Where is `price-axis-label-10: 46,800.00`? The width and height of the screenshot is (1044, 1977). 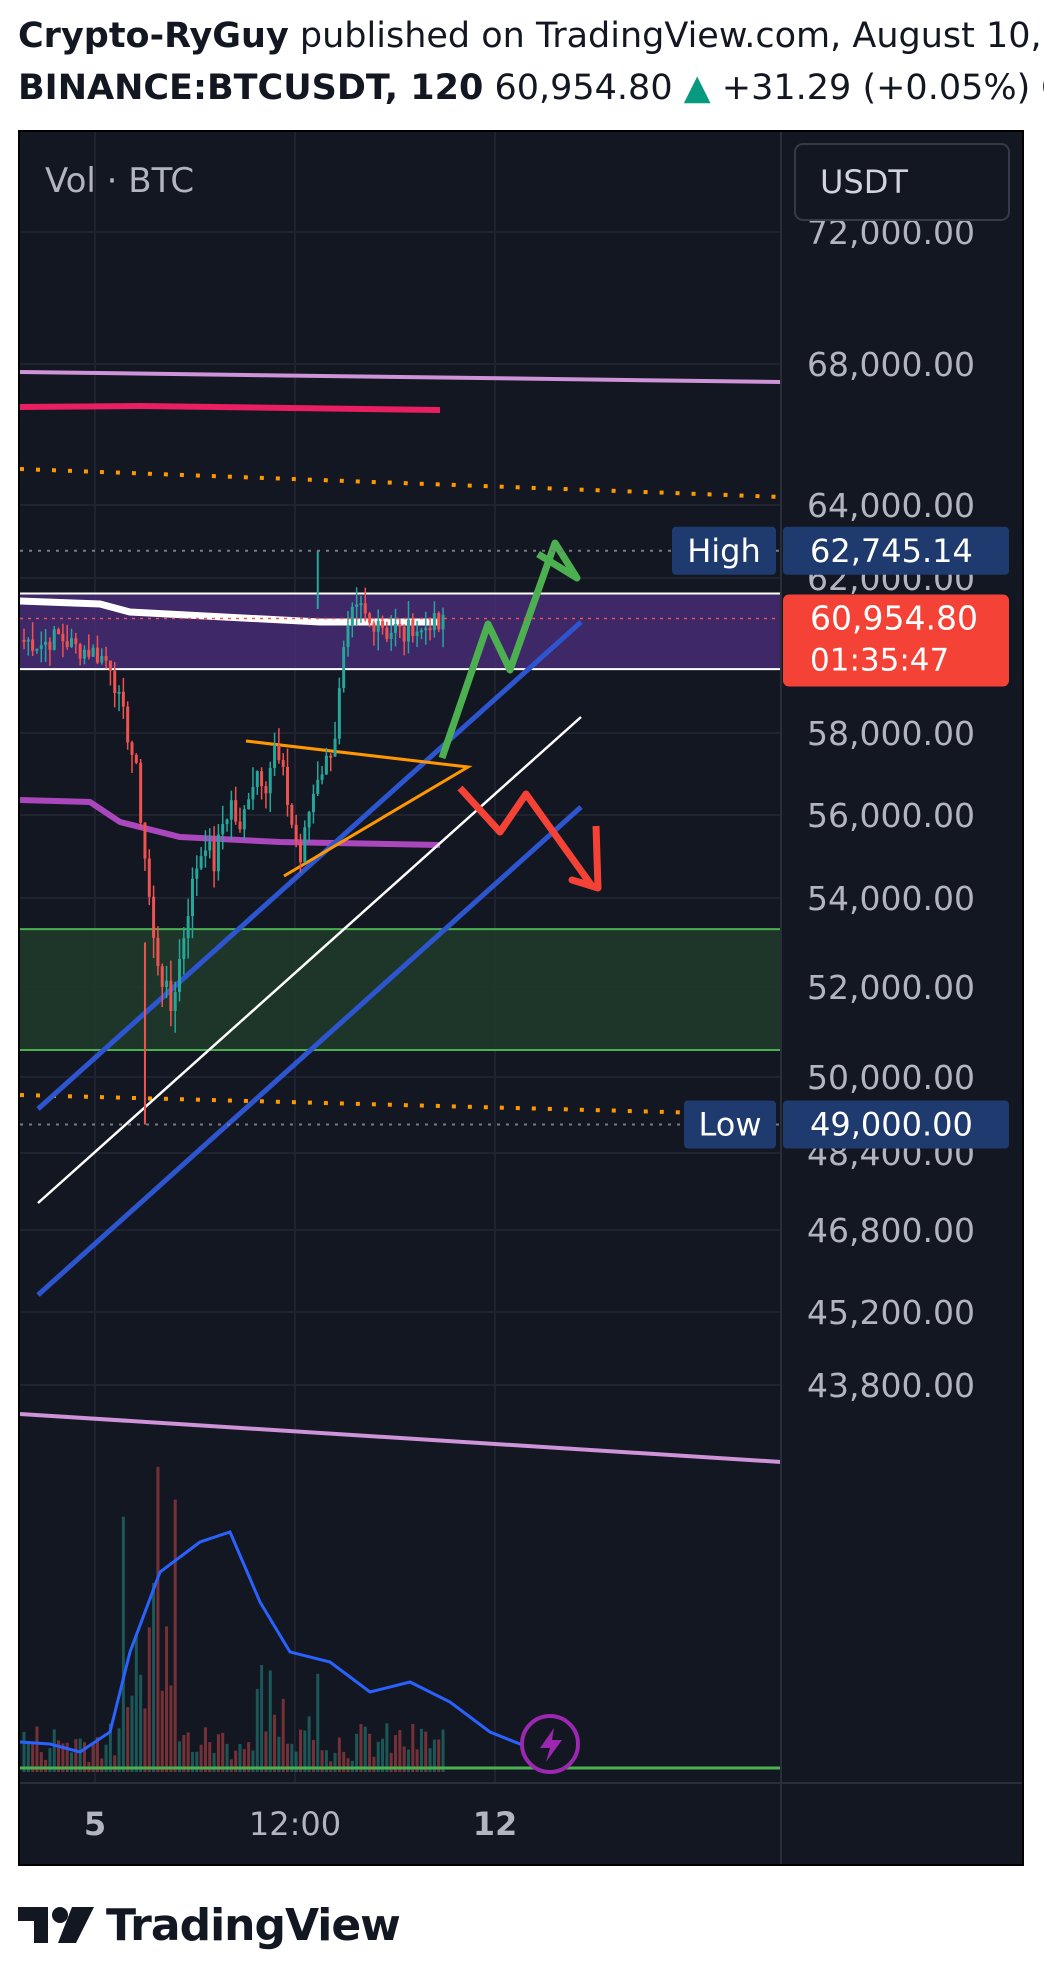 price-axis-label-10: 46,800.00 is located at coordinates (891, 1230).